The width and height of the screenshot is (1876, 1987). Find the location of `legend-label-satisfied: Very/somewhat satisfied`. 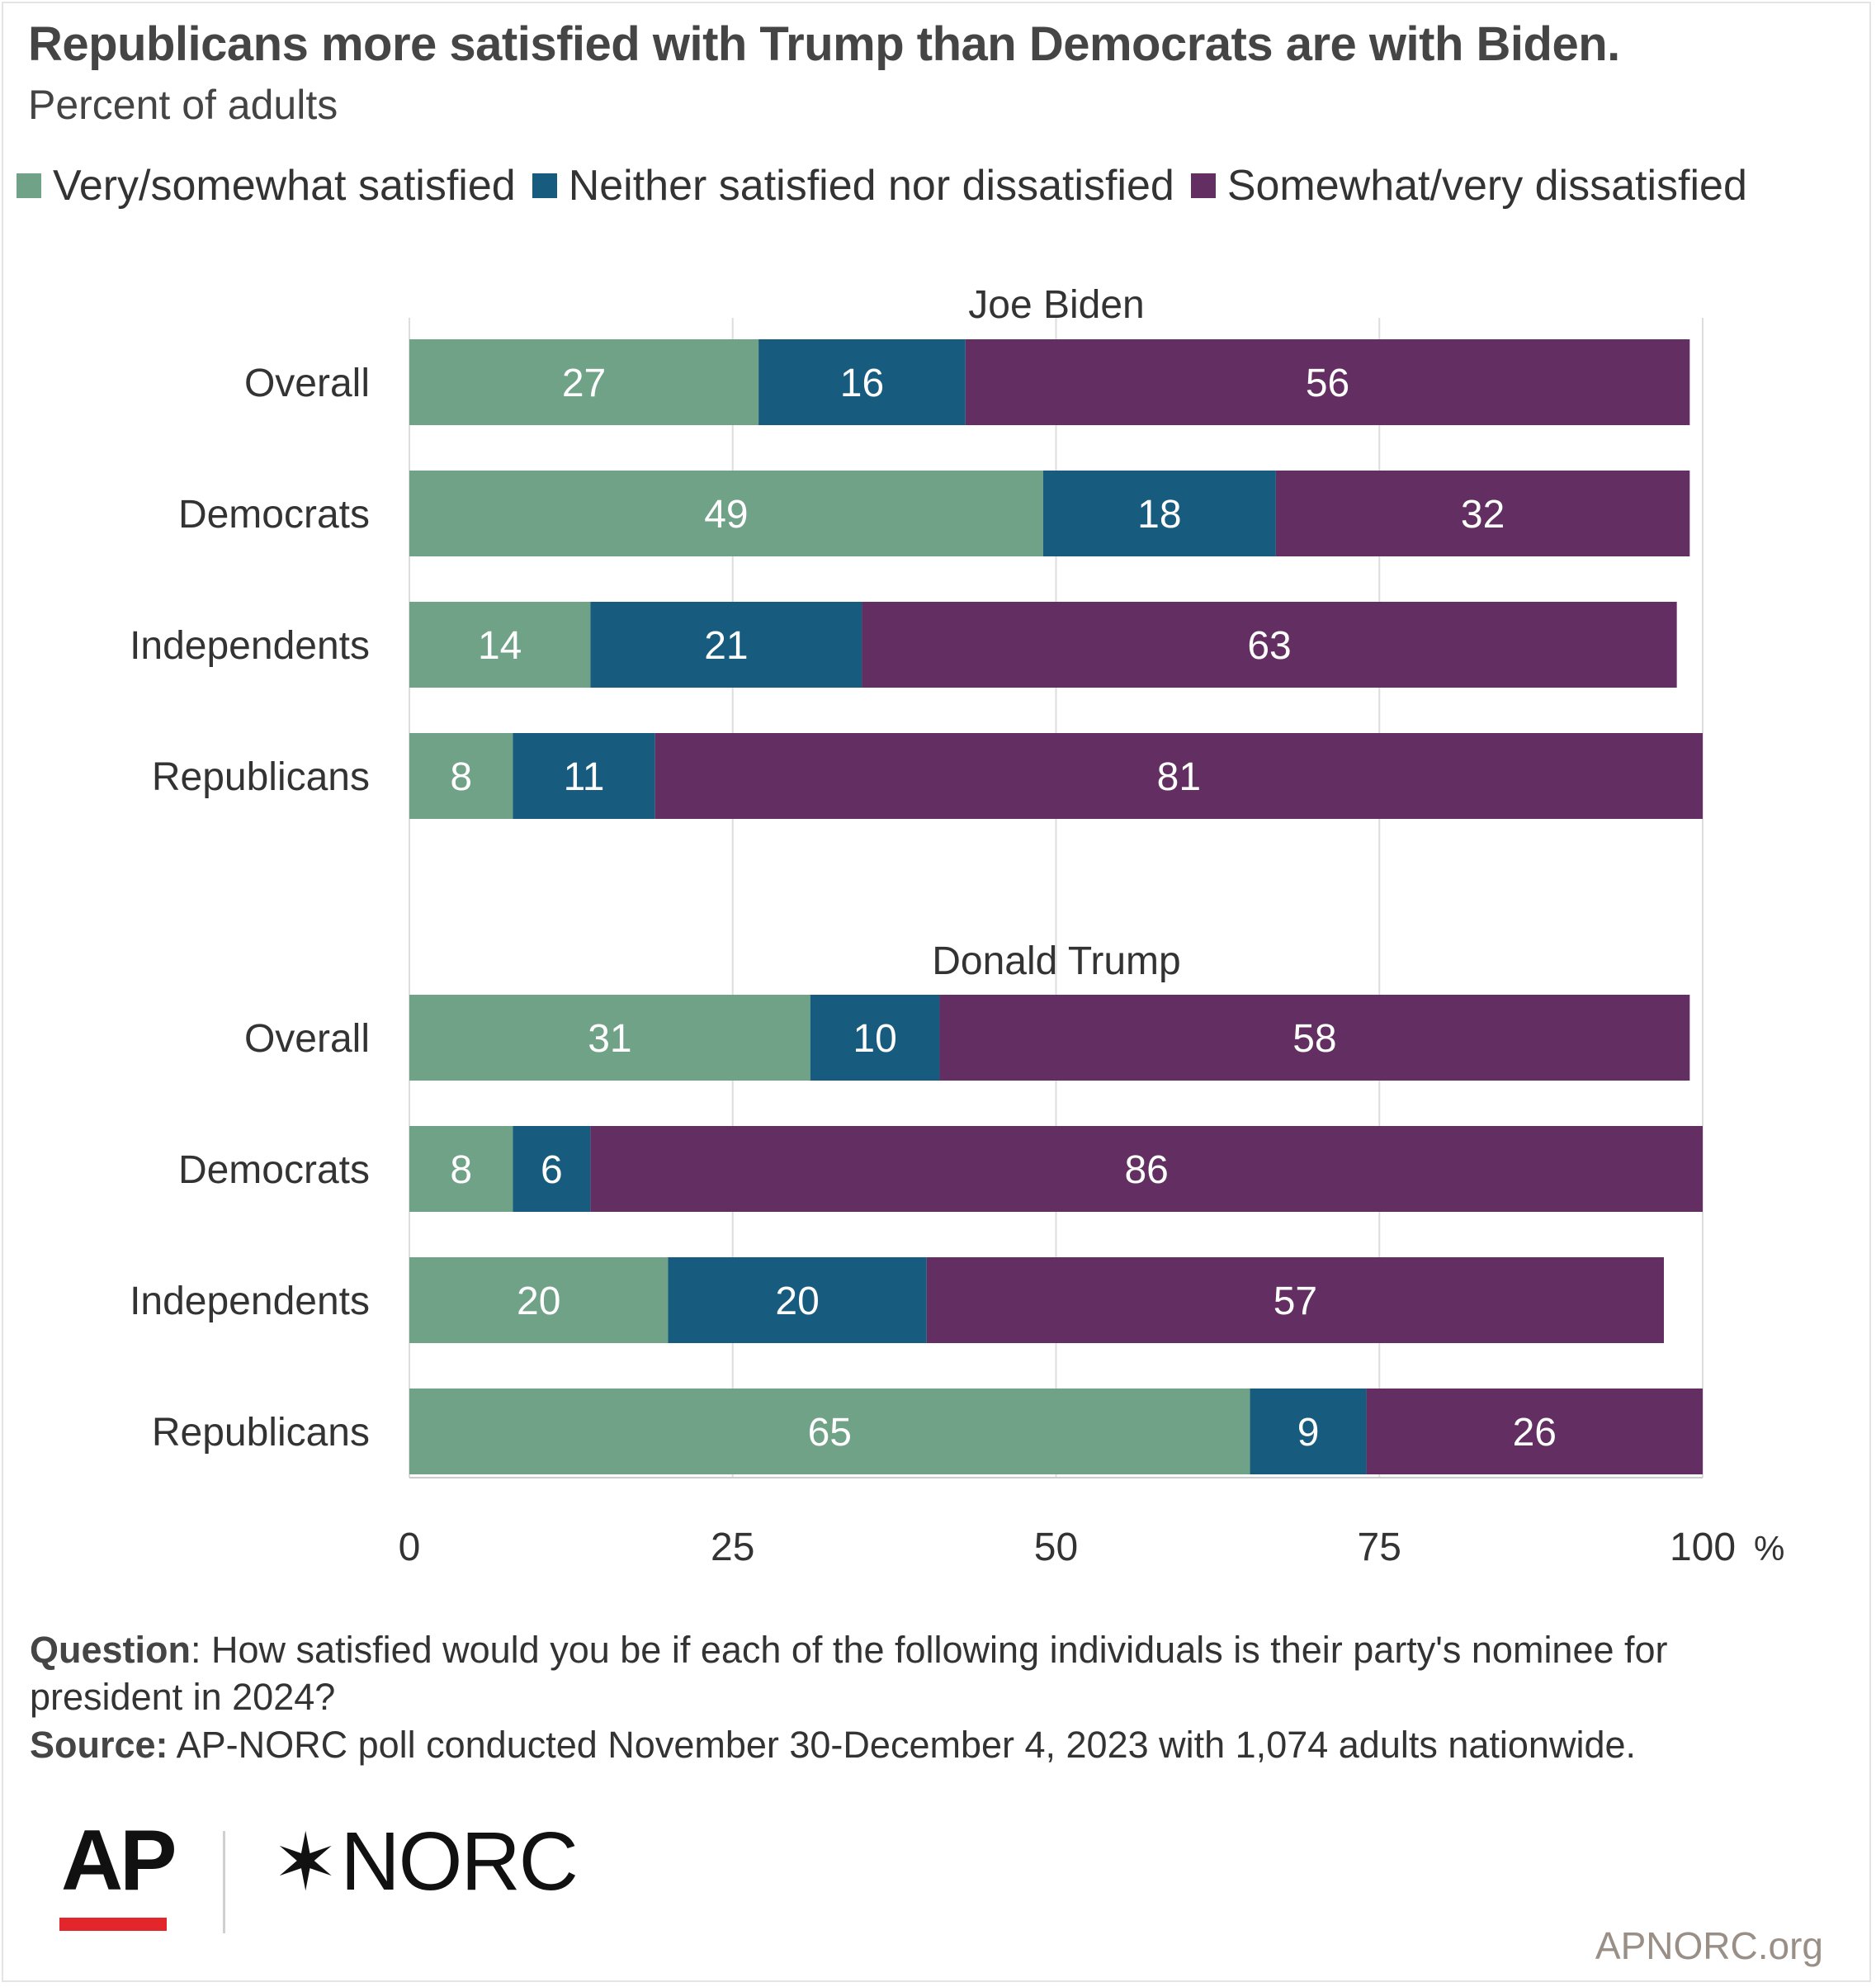

legend-label-satisfied: Very/somewhat satisfied is located at coordinates (284, 186).